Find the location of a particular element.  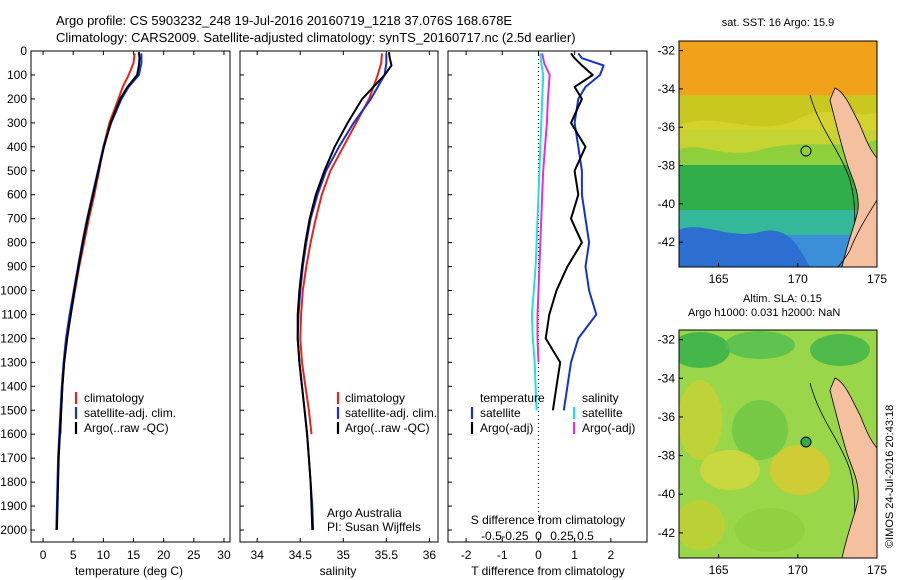

sst-map-y-tick-label: -40 is located at coordinates (667, 204).